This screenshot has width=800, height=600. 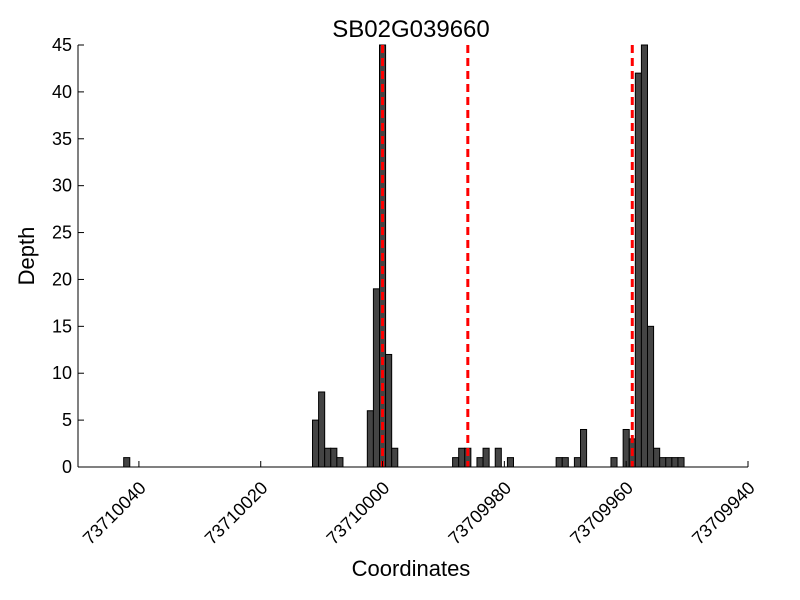 I want to click on y-axis-label: Depth, so click(x=26, y=256).